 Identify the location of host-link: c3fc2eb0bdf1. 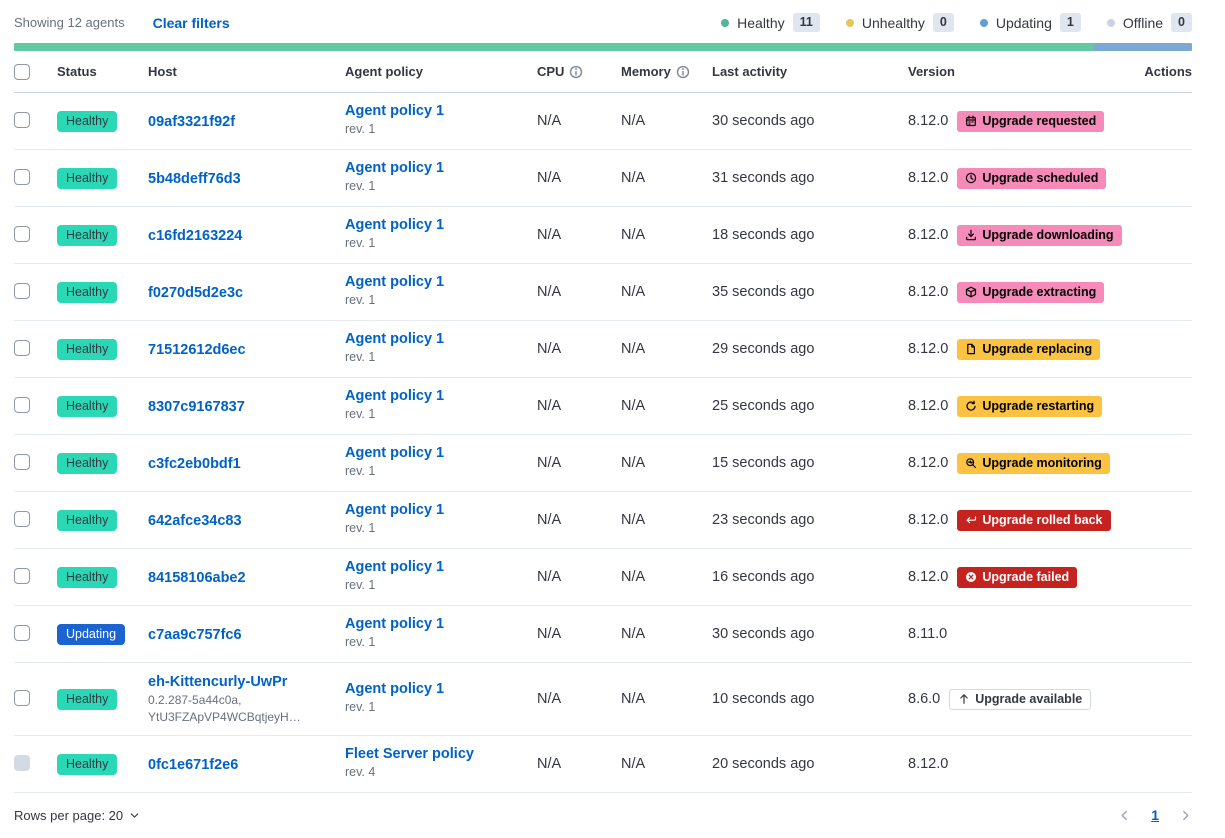
(194, 463).